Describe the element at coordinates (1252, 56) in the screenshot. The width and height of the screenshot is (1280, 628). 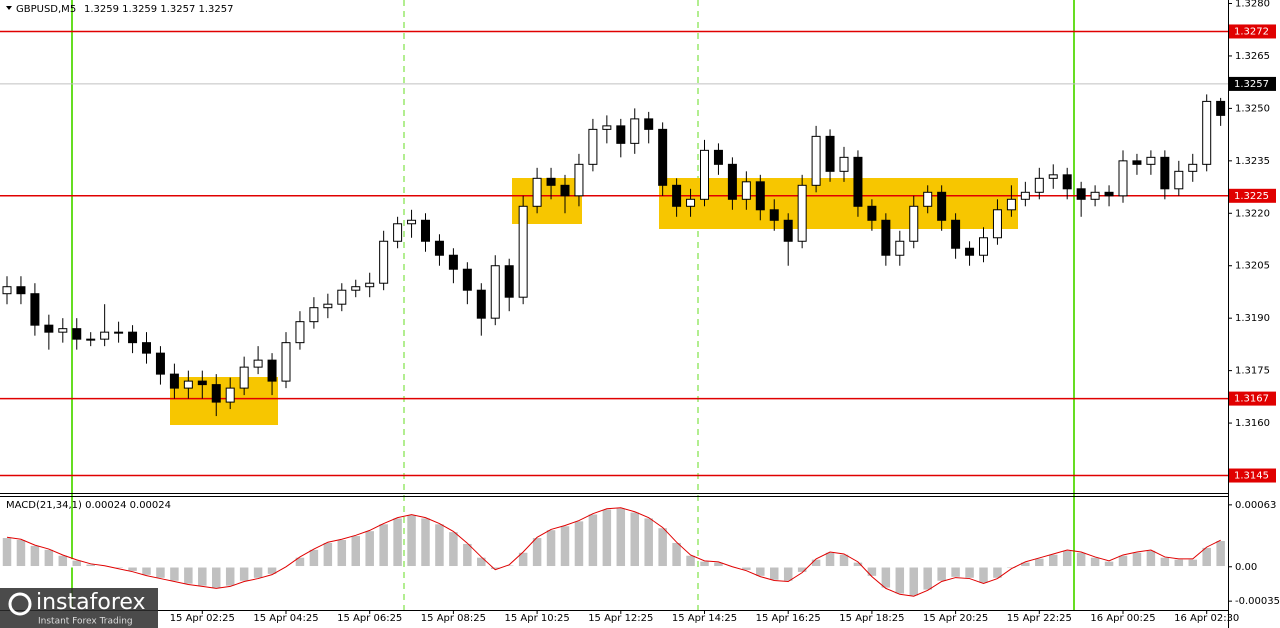
I see `y-tick-label: 1.3265` at that location.